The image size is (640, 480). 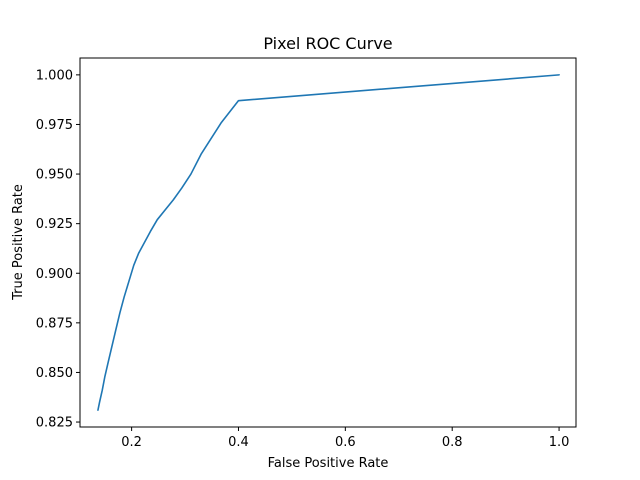 I want to click on x-tick-label: 0.8, so click(x=452, y=442).